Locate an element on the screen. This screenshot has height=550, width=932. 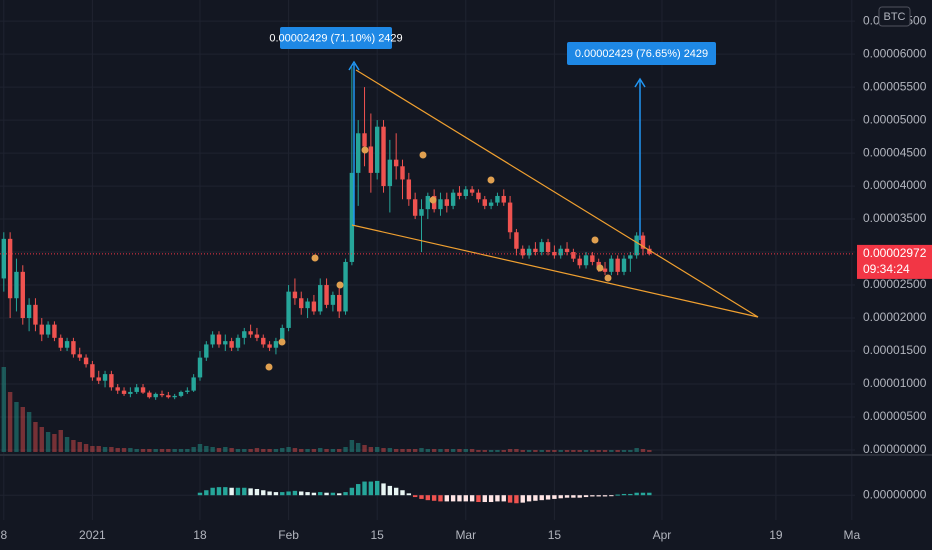
x-tick-label: 15 is located at coordinates (555, 535).